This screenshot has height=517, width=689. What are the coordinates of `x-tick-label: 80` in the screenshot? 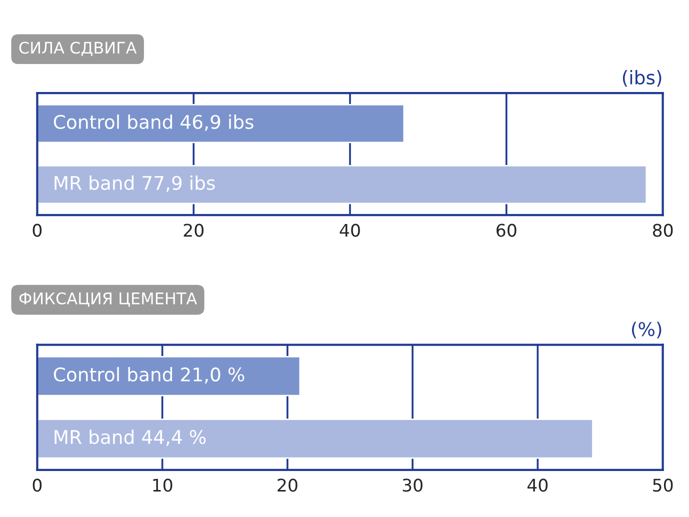 It's located at (662, 230).